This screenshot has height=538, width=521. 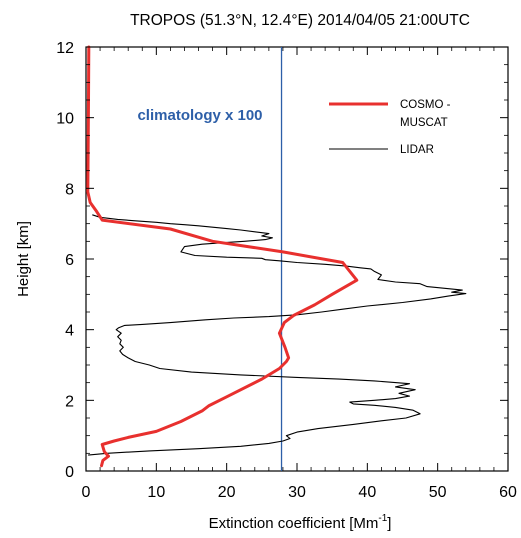 What do you see at coordinates (508, 492) in the screenshot?
I see `x-tick-label: 60` at bounding box center [508, 492].